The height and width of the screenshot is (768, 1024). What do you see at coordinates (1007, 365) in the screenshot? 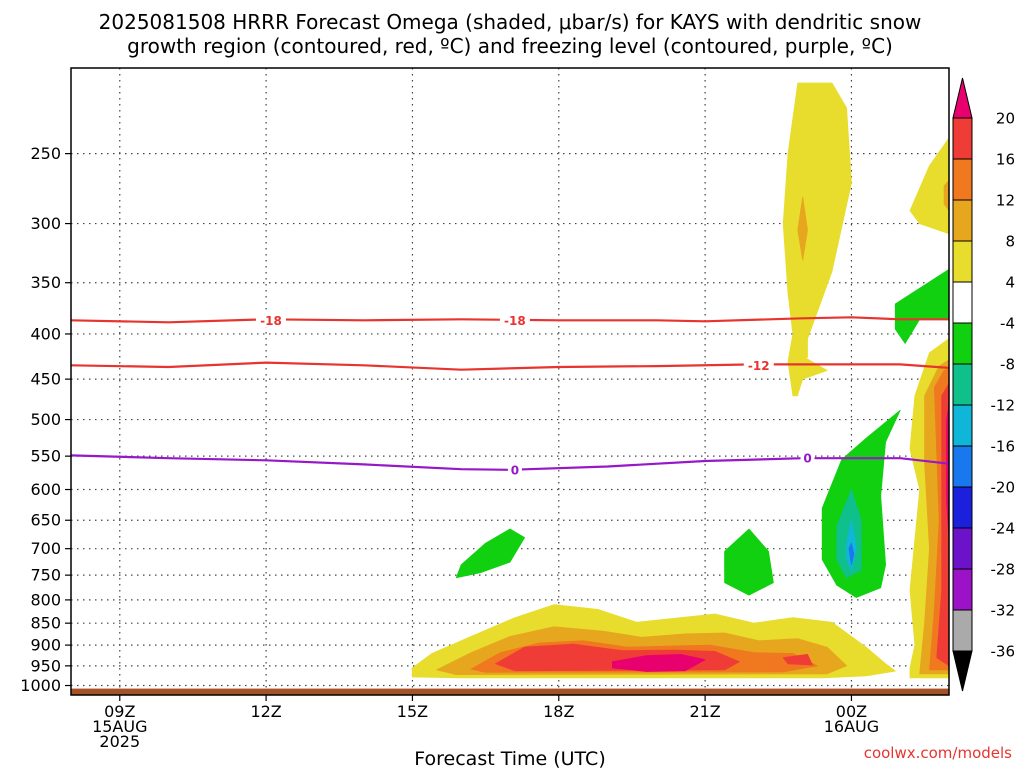
I see `colorbar-label--8: -8` at bounding box center [1007, 365].